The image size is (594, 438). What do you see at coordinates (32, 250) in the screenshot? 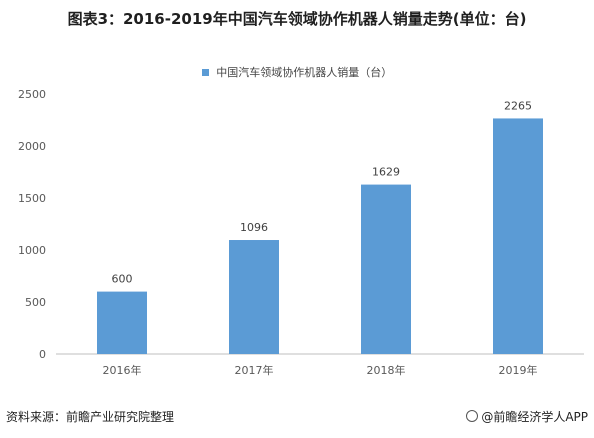
I see `y-tick-label: 1000` at bounding box center [32, 250].